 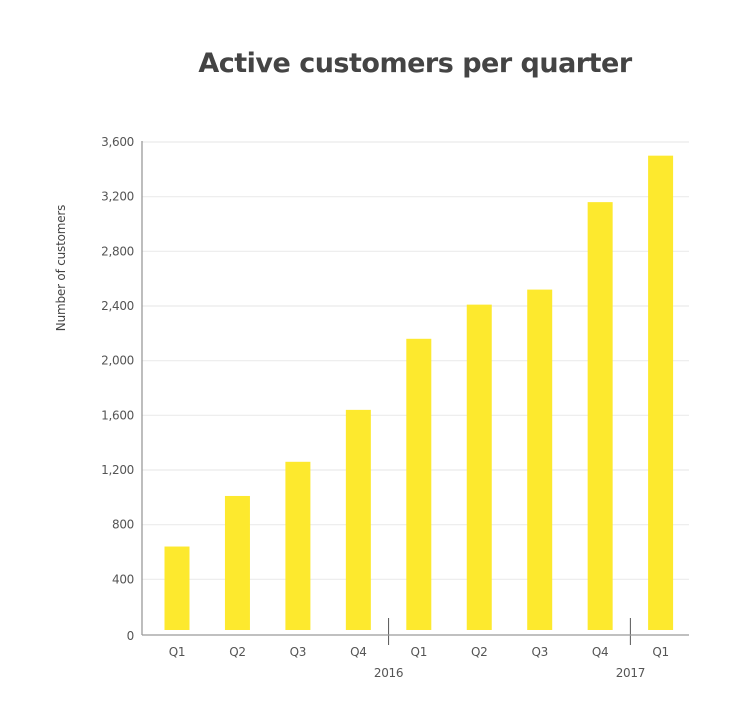 I want to click on y-tick-label: 1,200, so click(x=117, y=470).